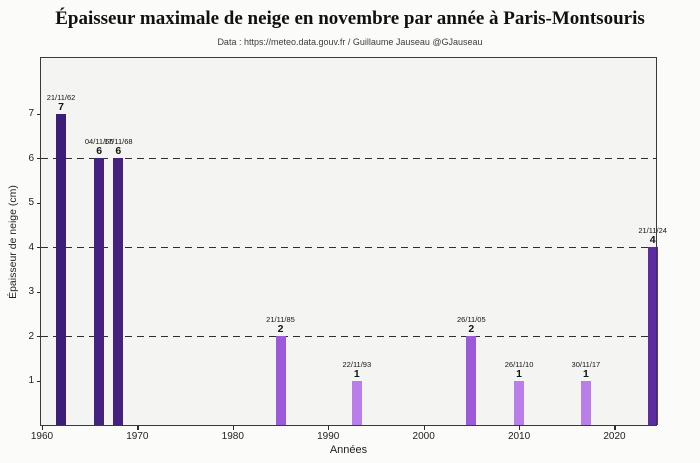  What do you see at coordinates (471, 380) in the screenshot?
I see `bar-2005` at bounding box center [471, 380].